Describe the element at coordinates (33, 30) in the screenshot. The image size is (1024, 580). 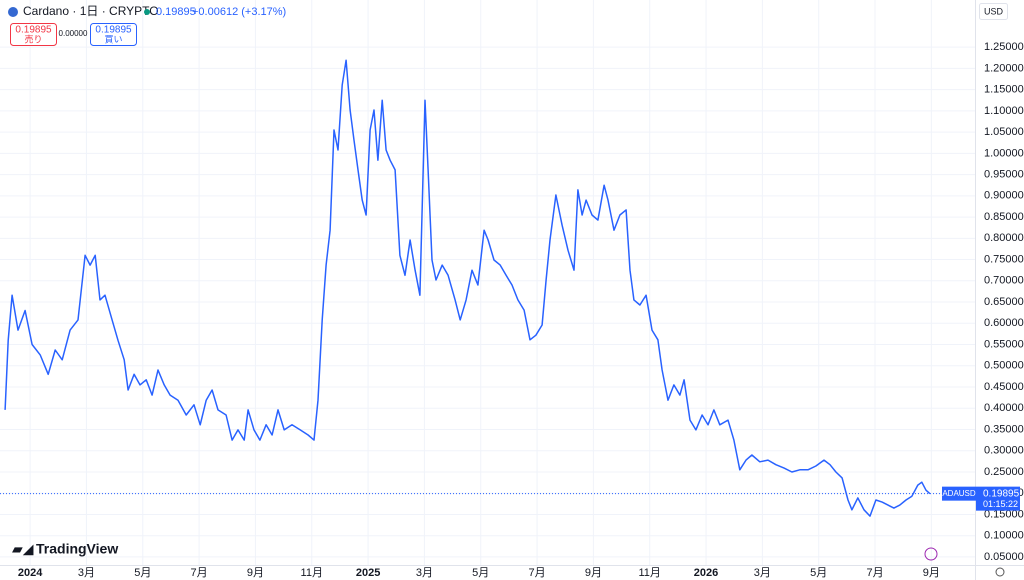
I see `sell-price: 0.19895` at that location.